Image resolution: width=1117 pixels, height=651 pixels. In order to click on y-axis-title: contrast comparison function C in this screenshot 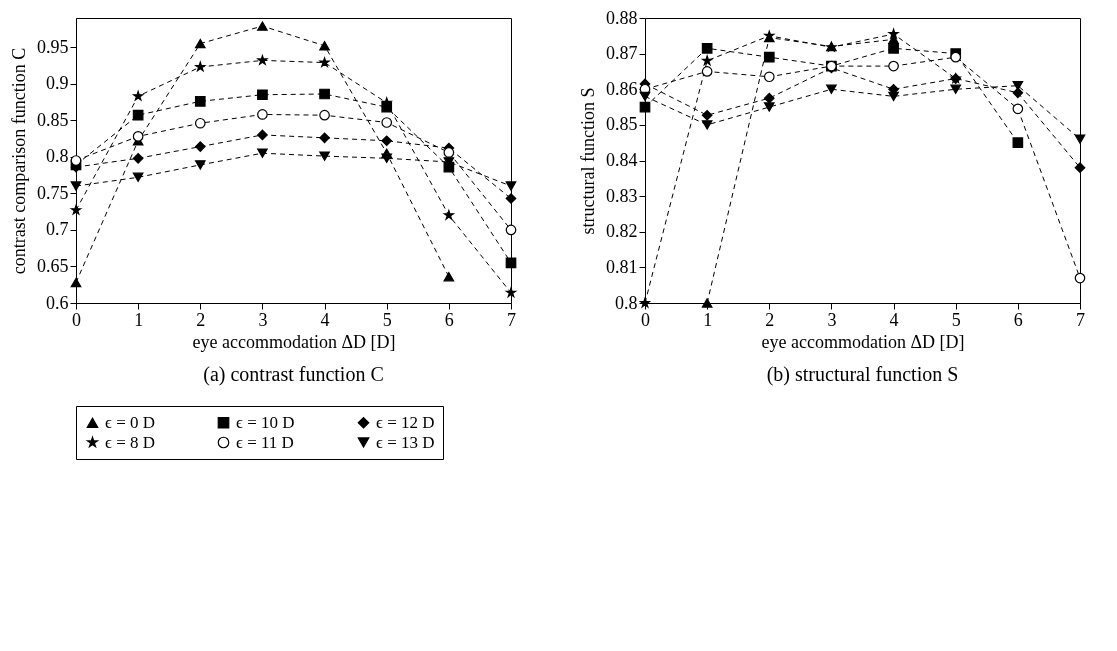, I will do `click(19, 161)`.